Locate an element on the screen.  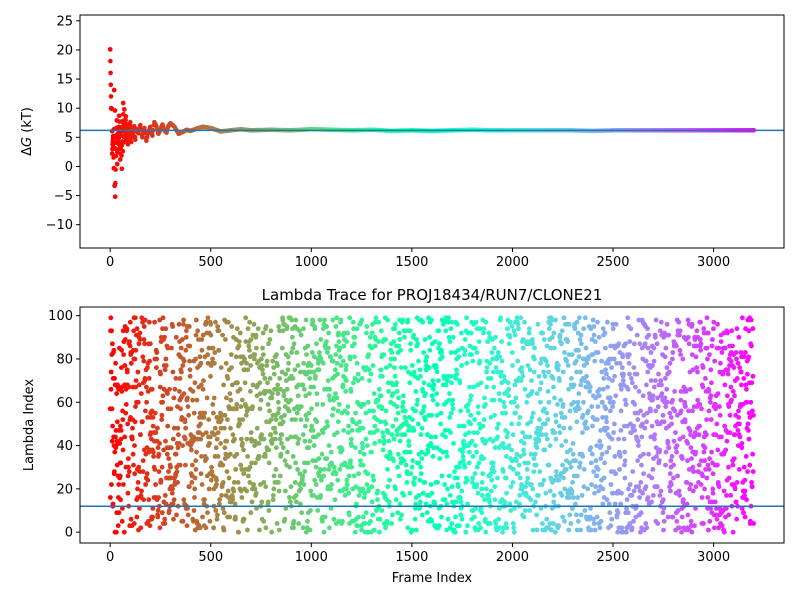
delta-g-x-tick-label: 3000 is located at coordinates (713, 262).